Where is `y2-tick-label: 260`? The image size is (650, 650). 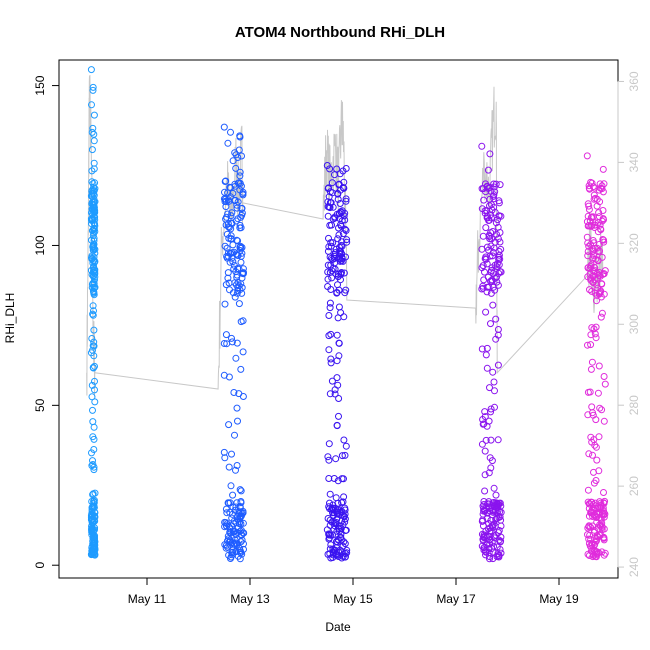 y2-tick-label: 260 is located at coordinates (634, 486).